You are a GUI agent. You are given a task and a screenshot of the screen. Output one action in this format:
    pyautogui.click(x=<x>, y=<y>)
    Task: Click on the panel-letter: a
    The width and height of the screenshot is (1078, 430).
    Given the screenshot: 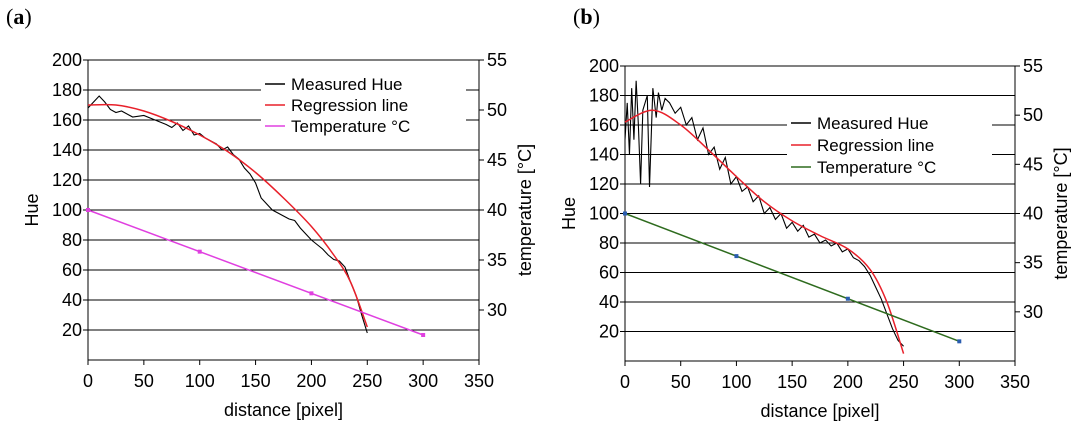 What is the action you would take?
    pyautogui.click(x=18, y=16)
    